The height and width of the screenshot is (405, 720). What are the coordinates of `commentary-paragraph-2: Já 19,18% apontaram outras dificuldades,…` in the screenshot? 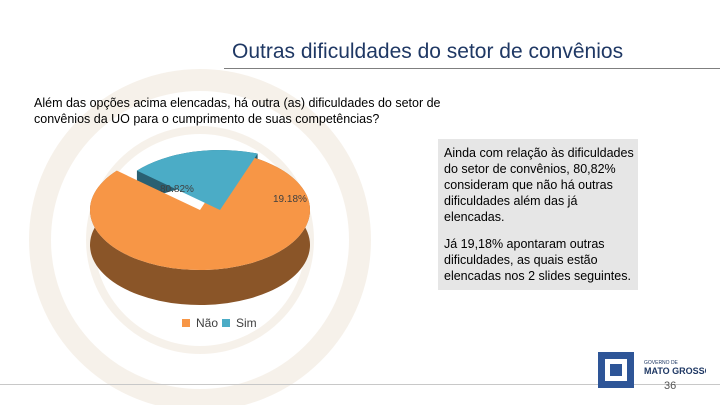 It's located at (537, 260).